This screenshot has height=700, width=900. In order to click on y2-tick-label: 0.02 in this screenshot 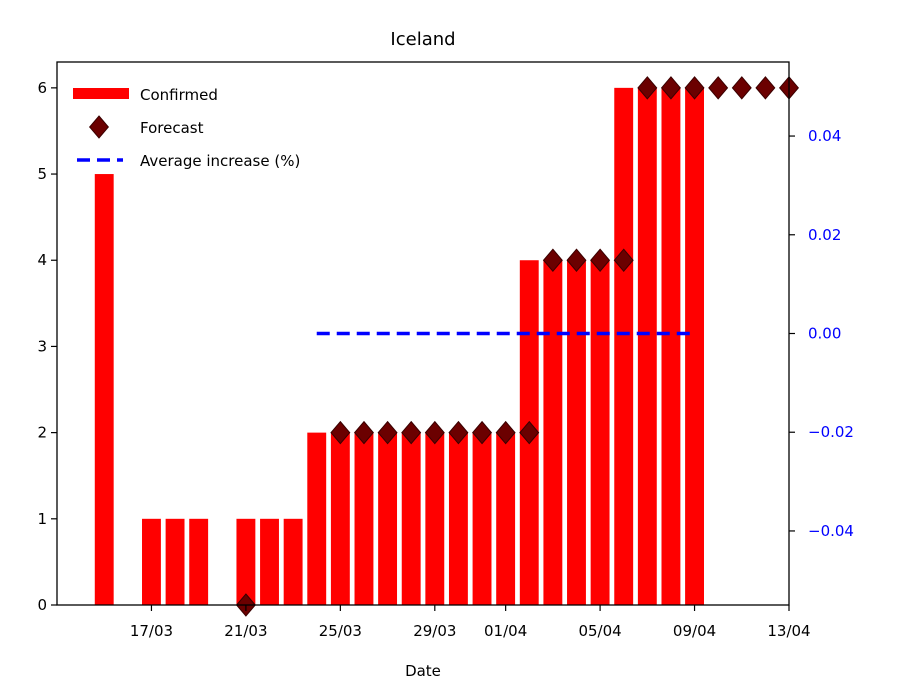, I will do `click(824, 235)`.